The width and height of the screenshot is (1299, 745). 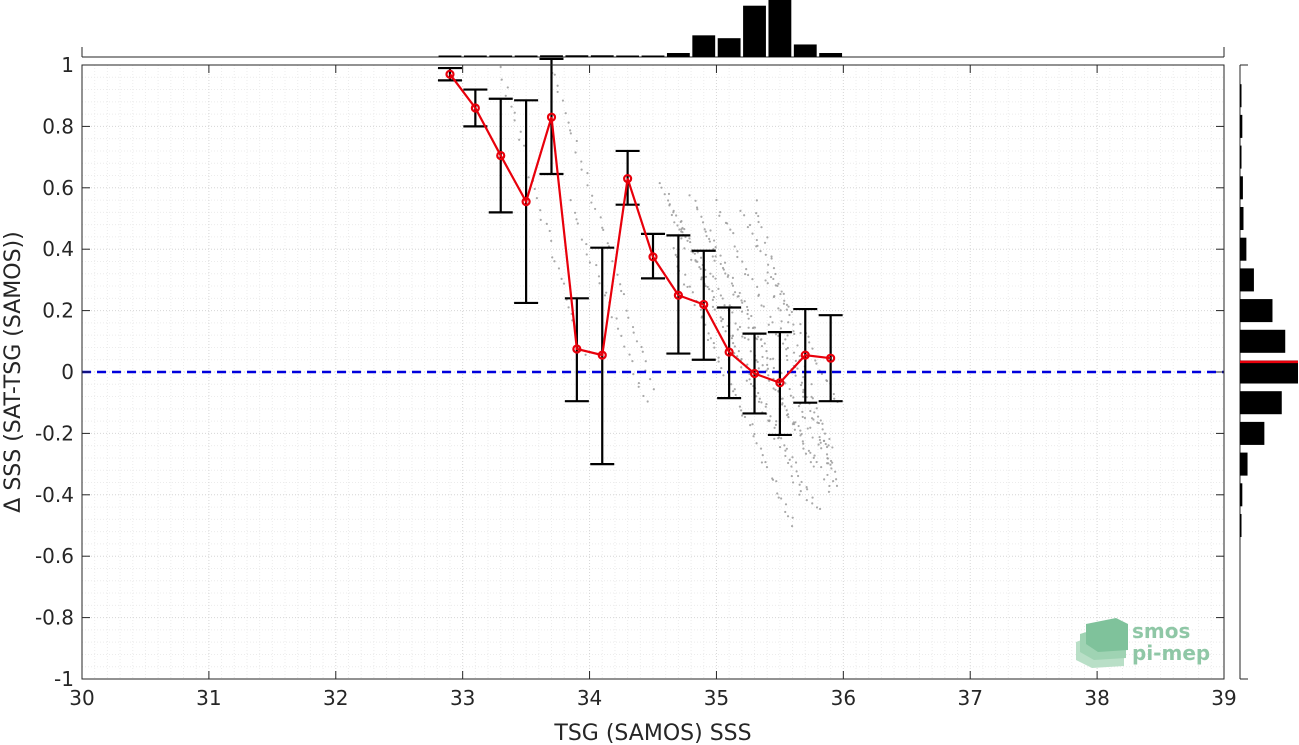 What do you see at coordinates (81, 698) in the screenshot?
I see `x-tick-label: 30` at bounding box center [81, 698].